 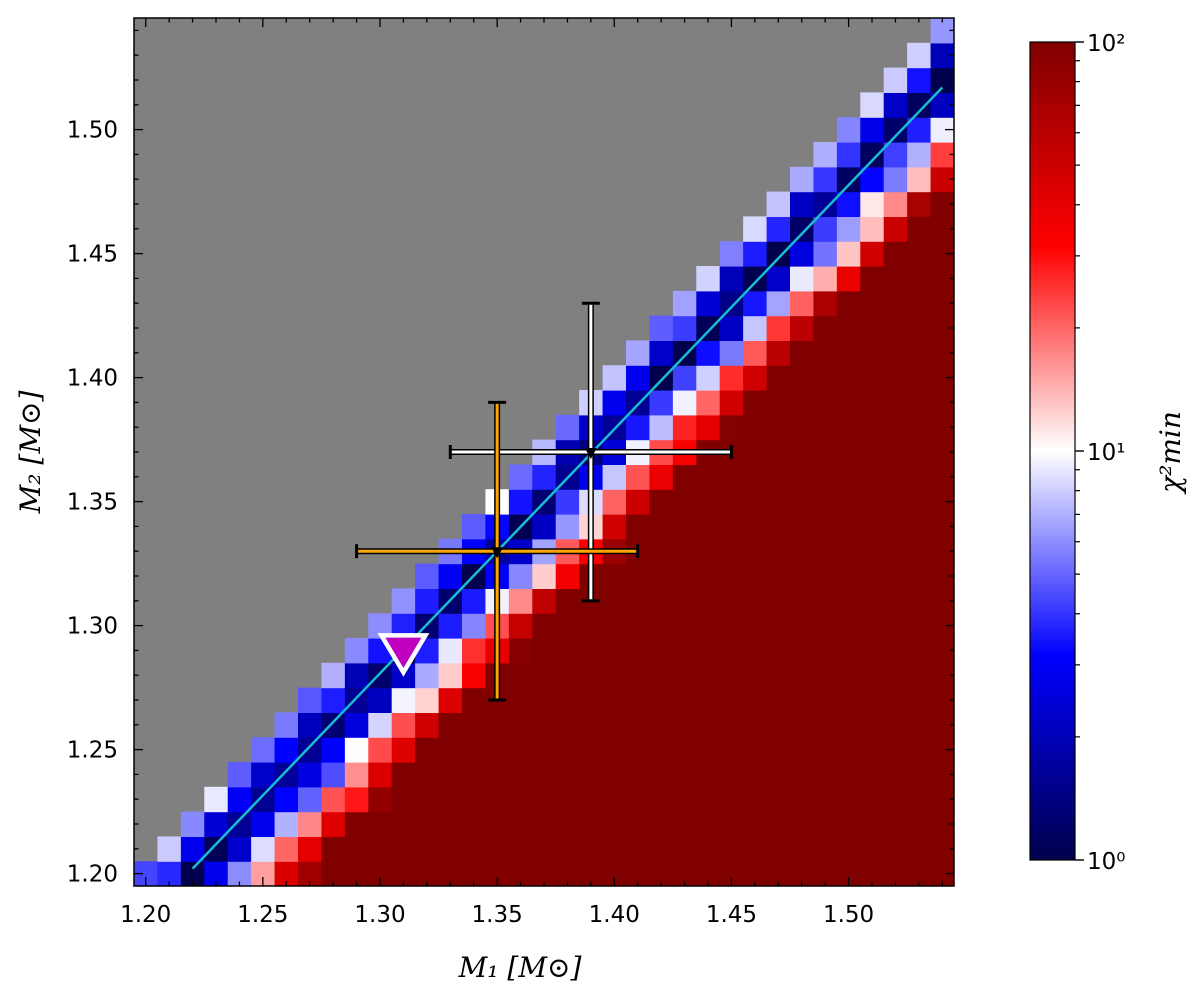 What do you see at coordinates (379, 915) in the screenshot?
I see `x-tick-label: 1.30` at bounding box center [379, 915].